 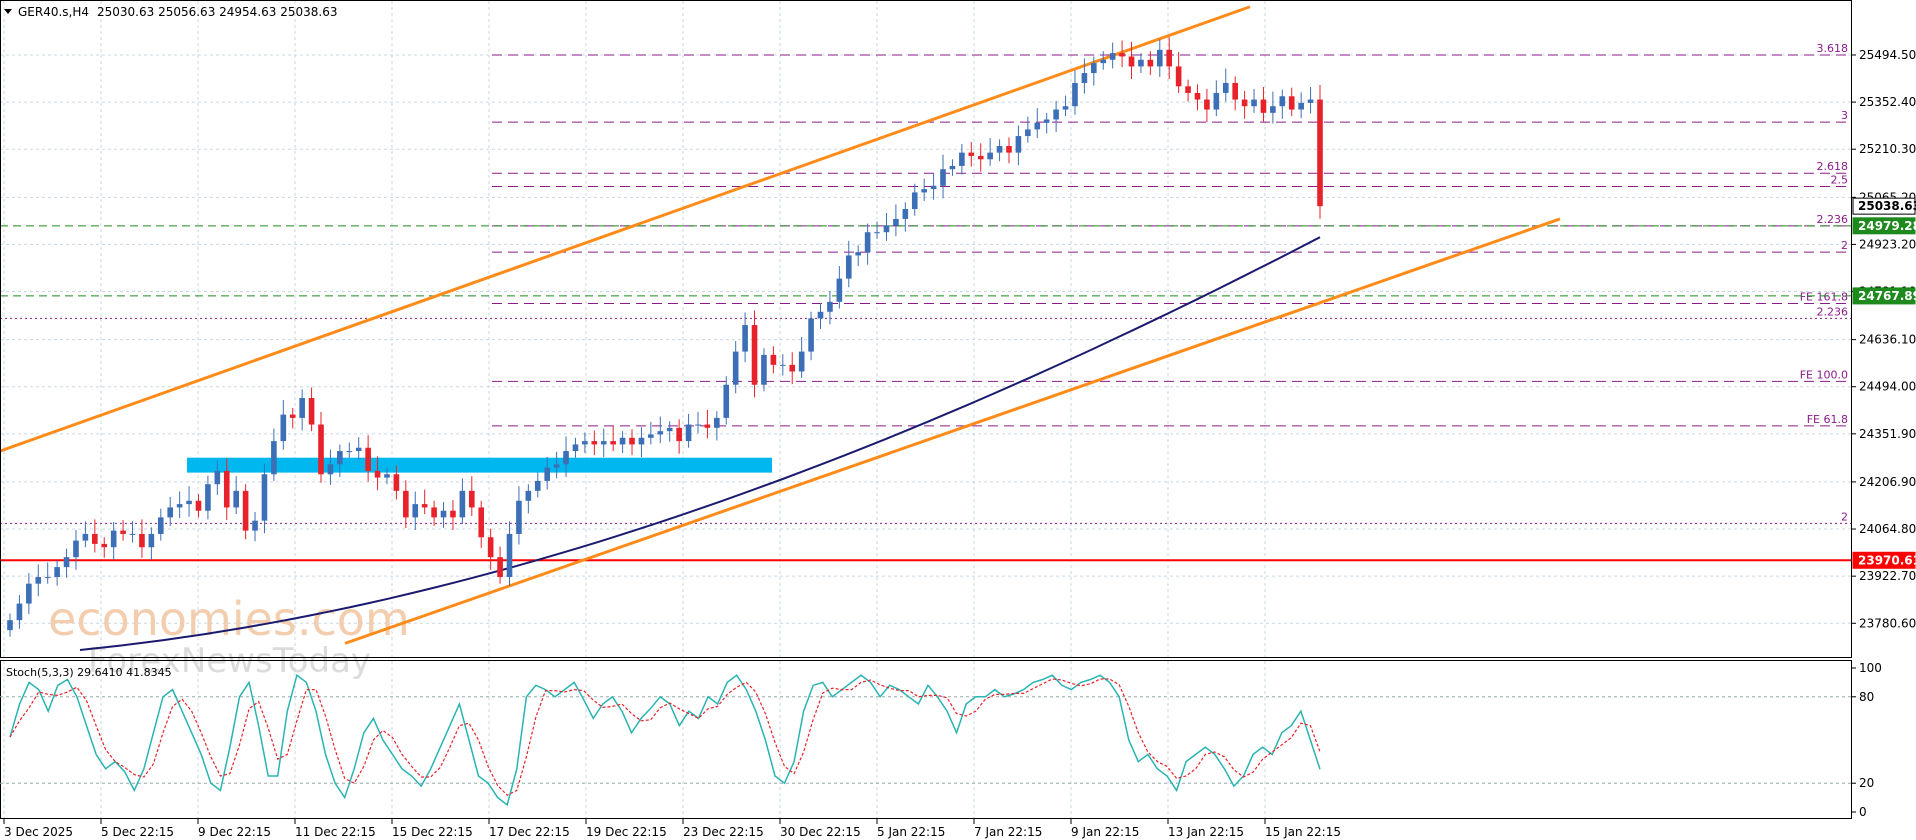 I want to click on y-tick-label: 25494.50, so click(x=1887, y=55).